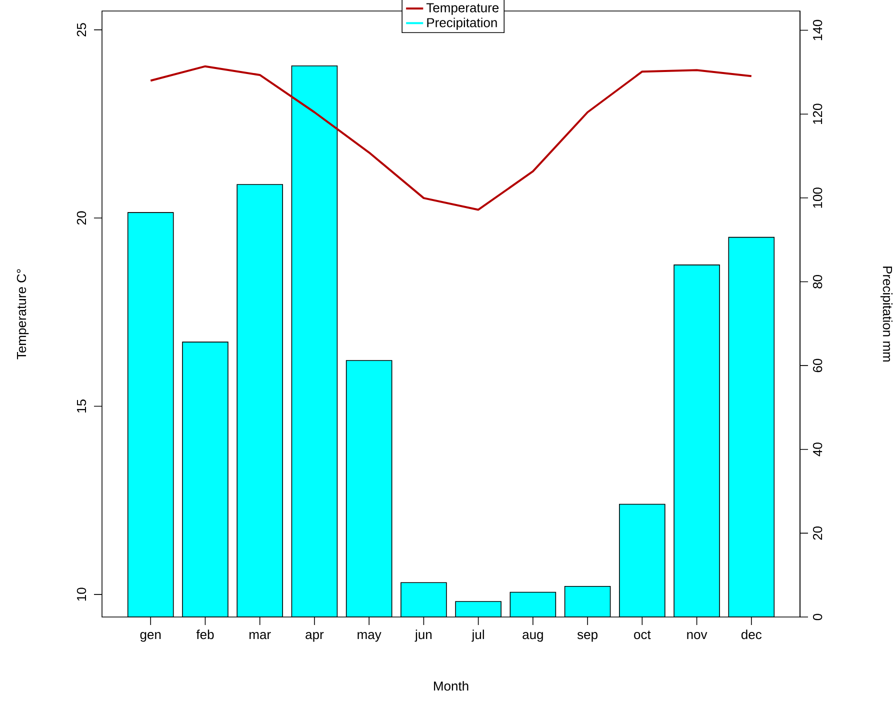 Image resolution: width=893 pixels, height=707 pixels. Describe the element at coordinates (451, 138) in the screenshot. I see `line-series` at that location.